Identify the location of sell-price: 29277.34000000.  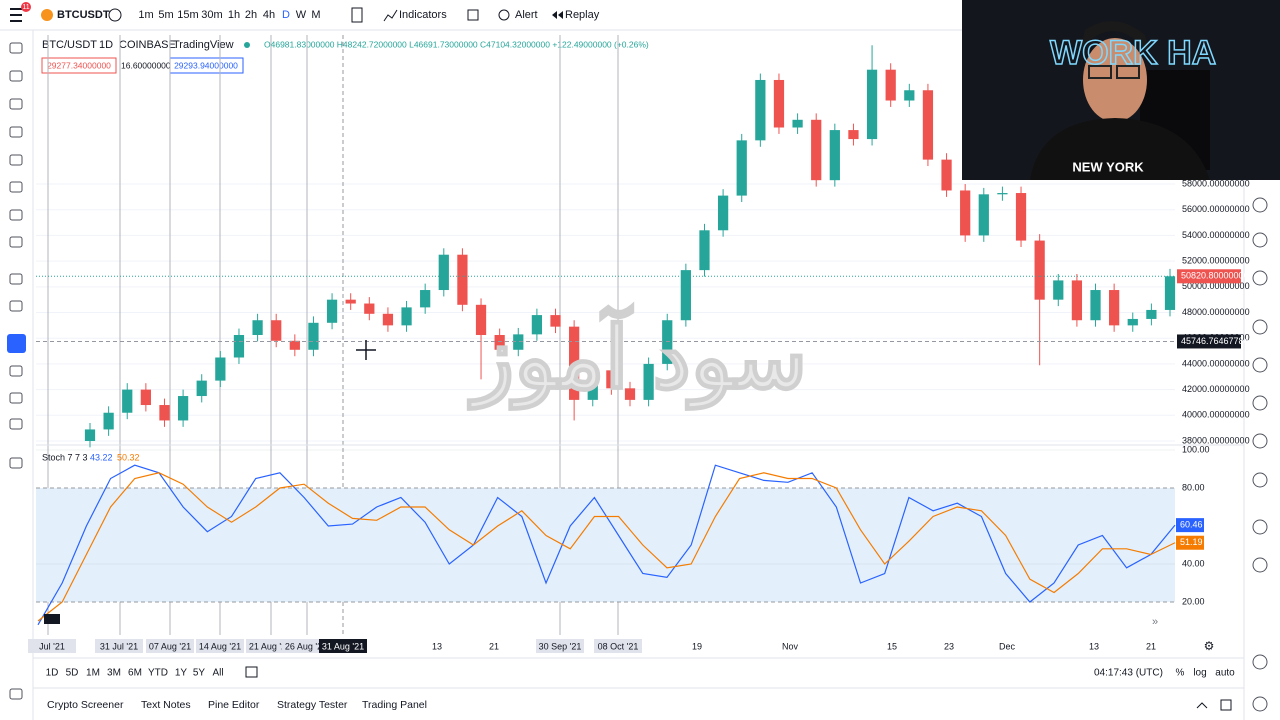
(79, 65).